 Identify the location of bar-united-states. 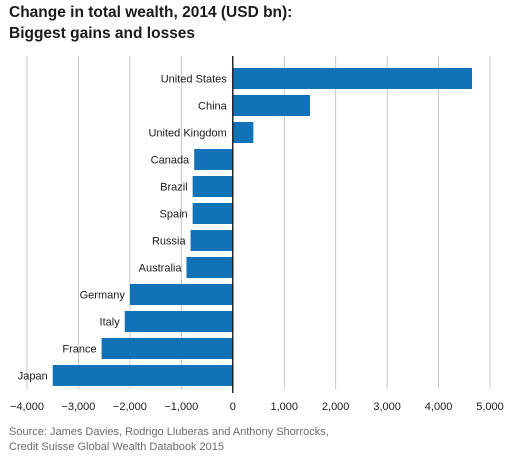
(352, 78).